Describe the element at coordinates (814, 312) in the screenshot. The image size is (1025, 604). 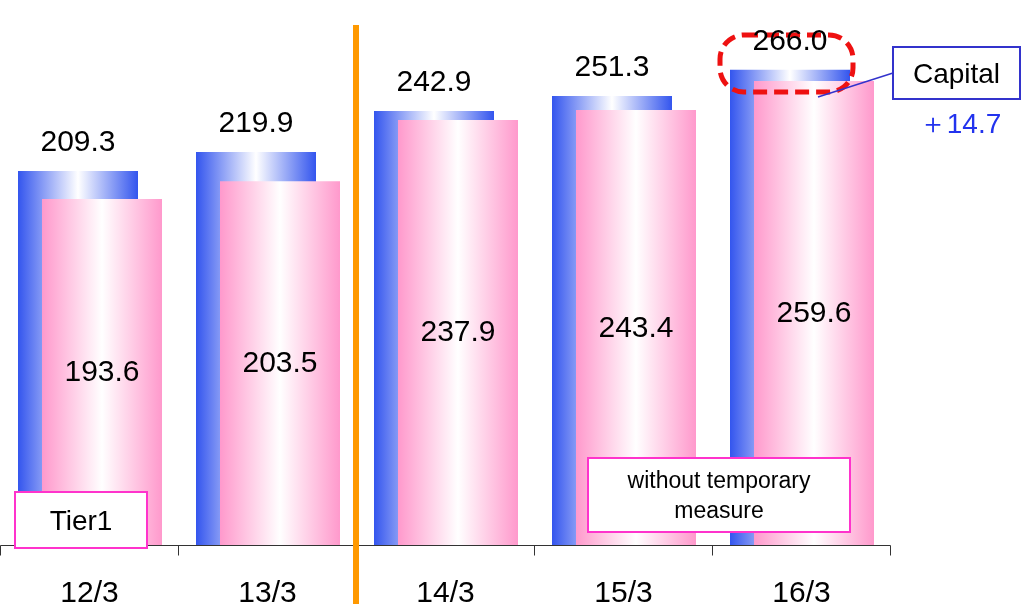
I see `data-label: 259.6` at that location.